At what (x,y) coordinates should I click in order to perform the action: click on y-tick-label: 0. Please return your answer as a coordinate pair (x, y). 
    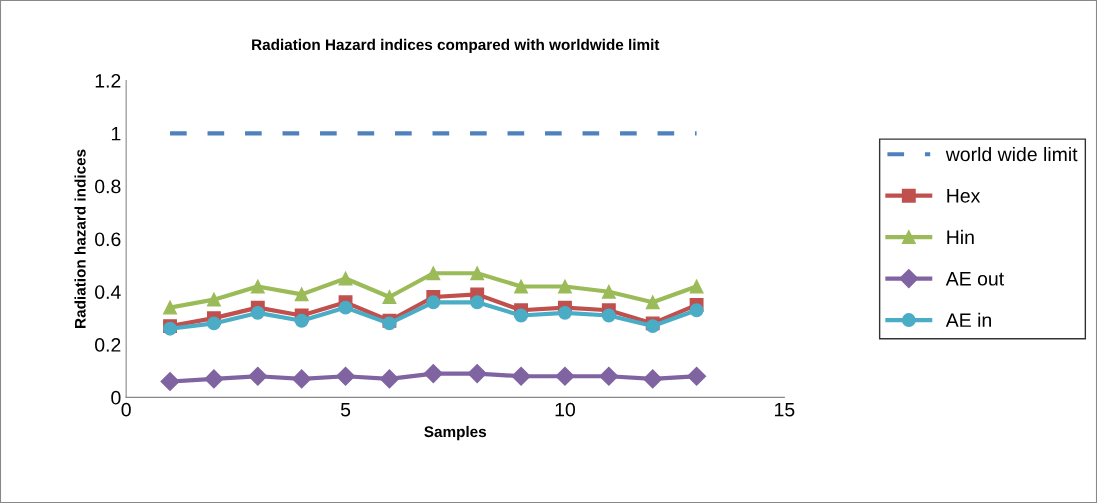
    Looking at the image, I should click on (116, 397).